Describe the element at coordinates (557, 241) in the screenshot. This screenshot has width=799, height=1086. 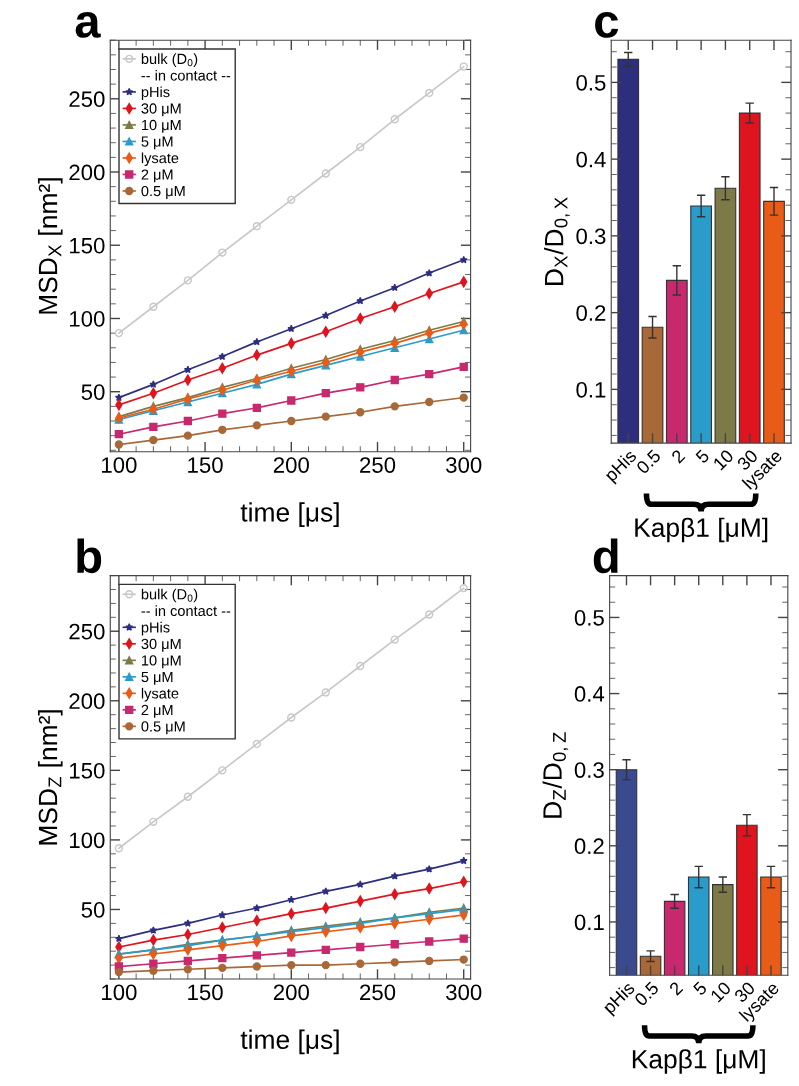
I see `y-axis-title: D$_{X}$/D$_{0,X}$` at that location.